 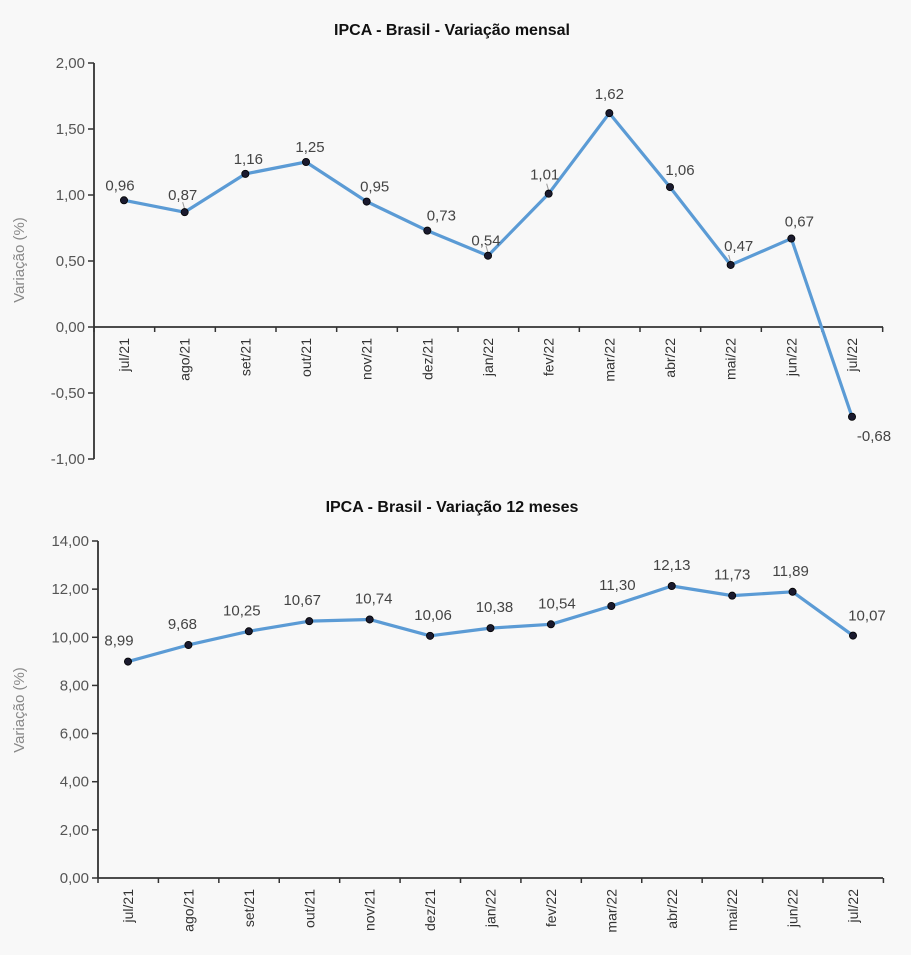 What do you see at coordinates (441, 216) in the screenshot?
I see `data-label: 0,73` at bounding box center [441, 216].